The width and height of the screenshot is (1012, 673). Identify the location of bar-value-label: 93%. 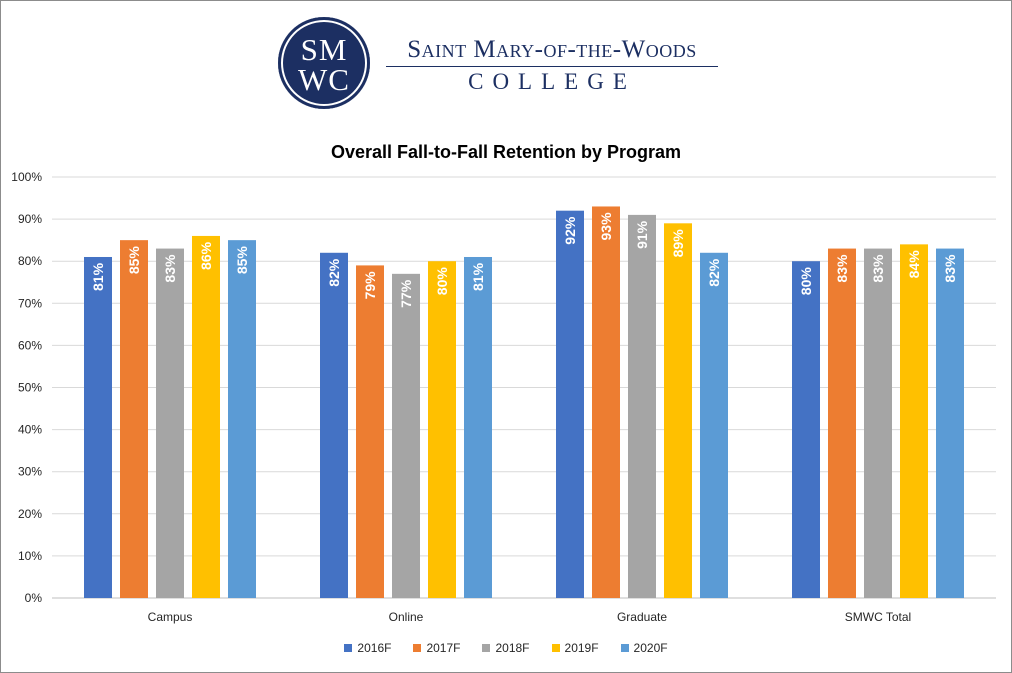
(606, 226).